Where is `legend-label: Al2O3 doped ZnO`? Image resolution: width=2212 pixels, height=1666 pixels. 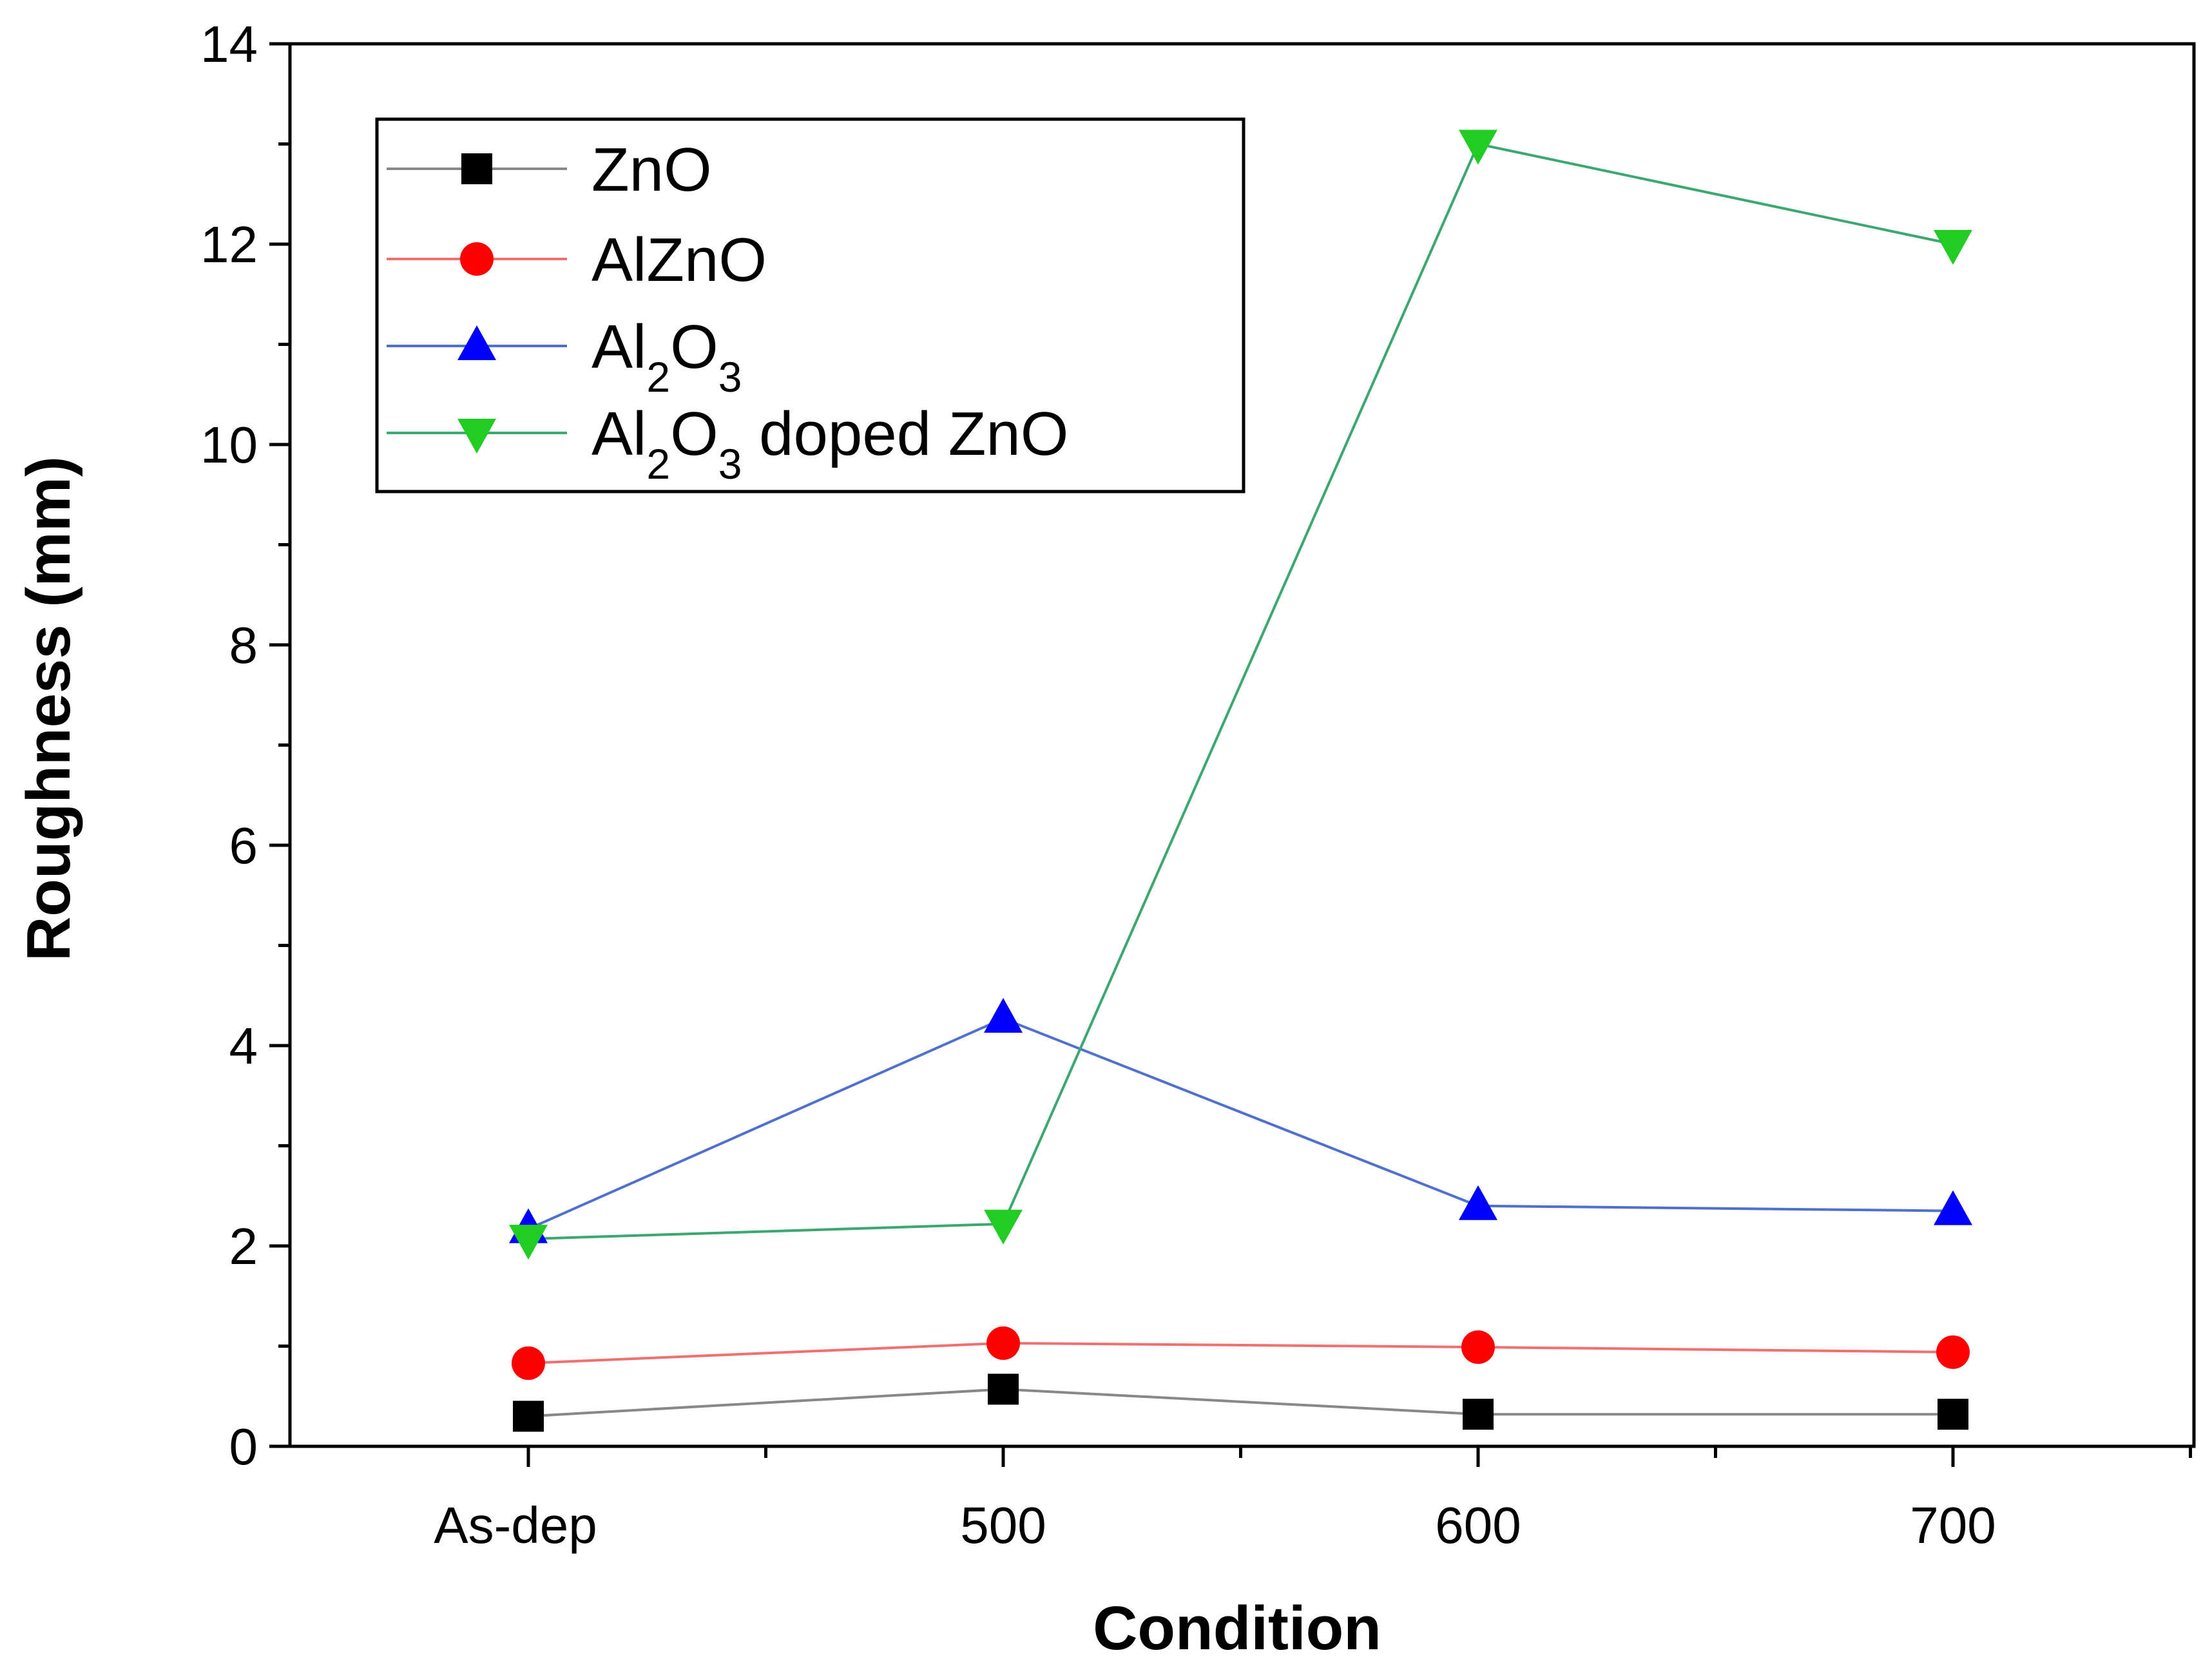 legend-label: Al2O3 doped ZnO is located at coordinates (829, 443).